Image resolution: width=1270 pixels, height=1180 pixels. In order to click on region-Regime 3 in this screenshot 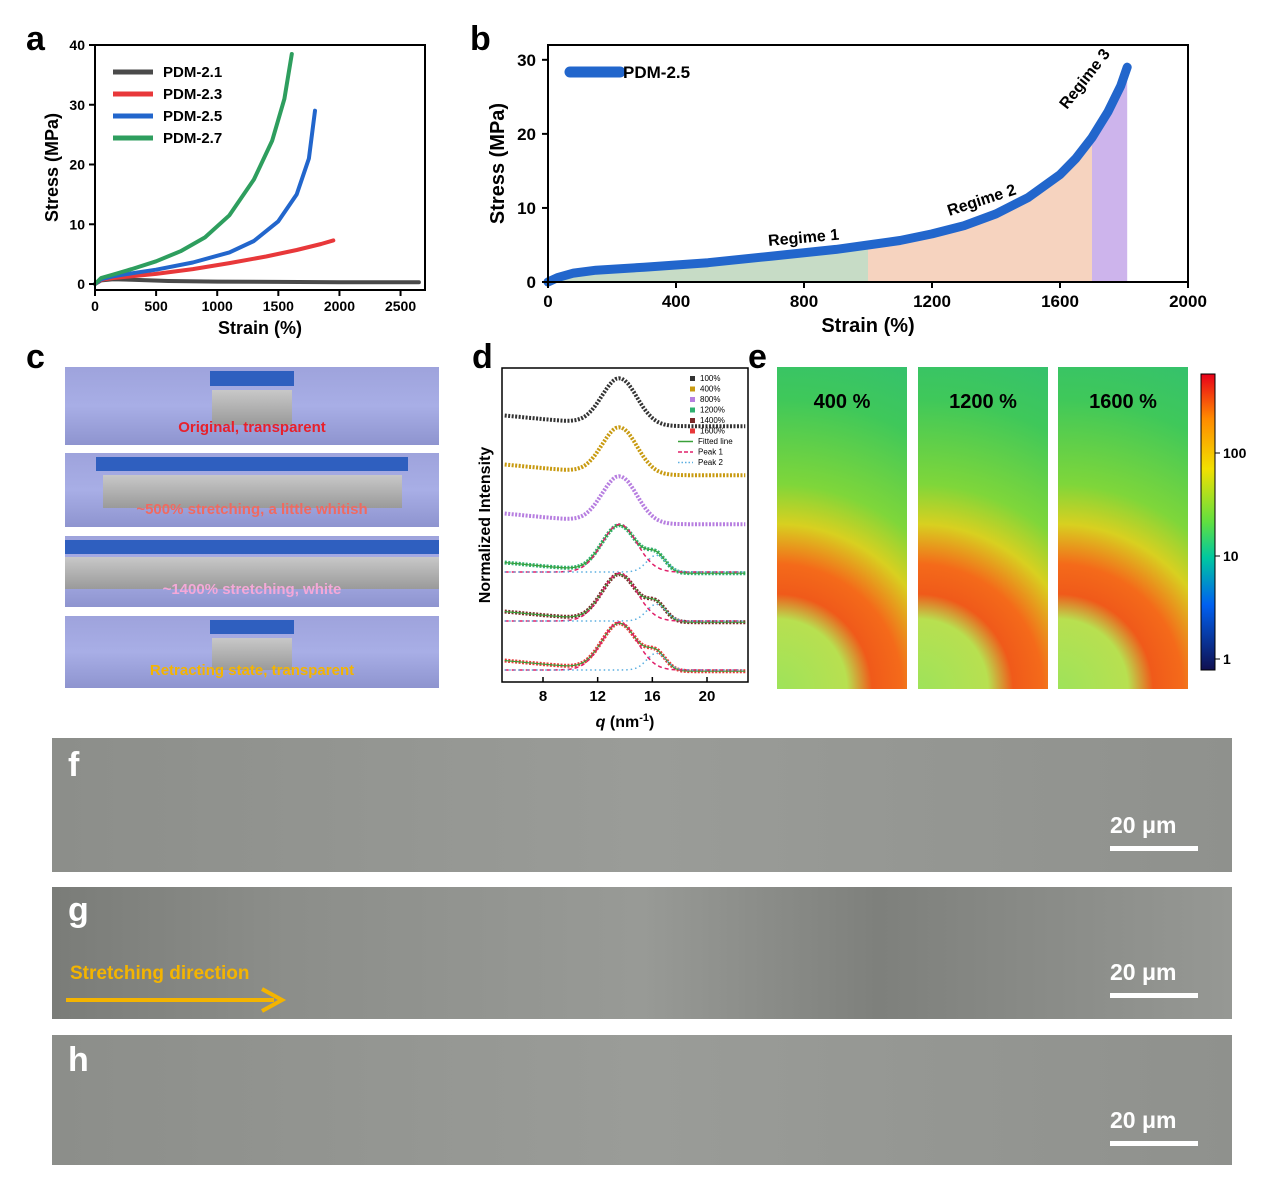, I will do `click(1110, 174)`.